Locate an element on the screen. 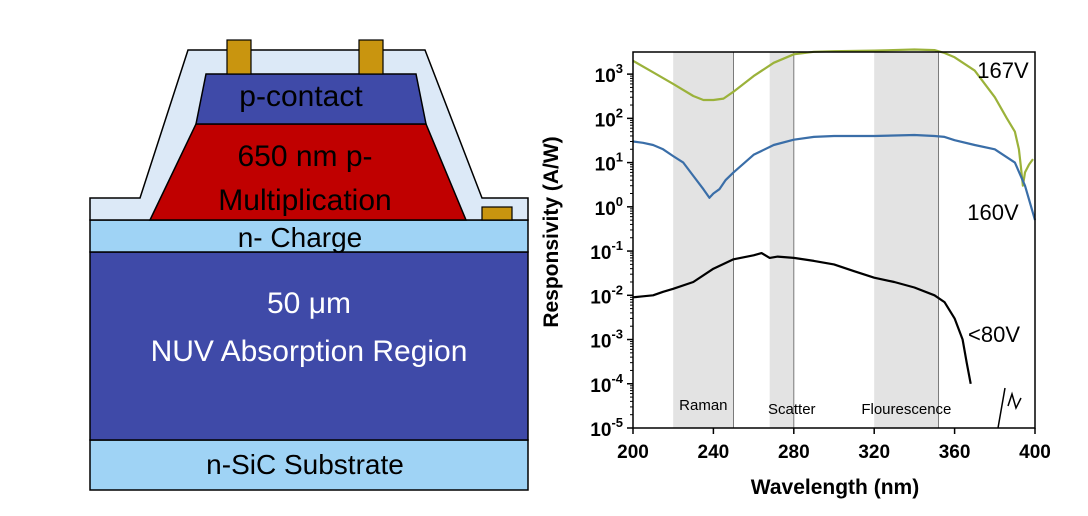  series-labels: 167V 160V <80V is located at coordinates (998, 202).